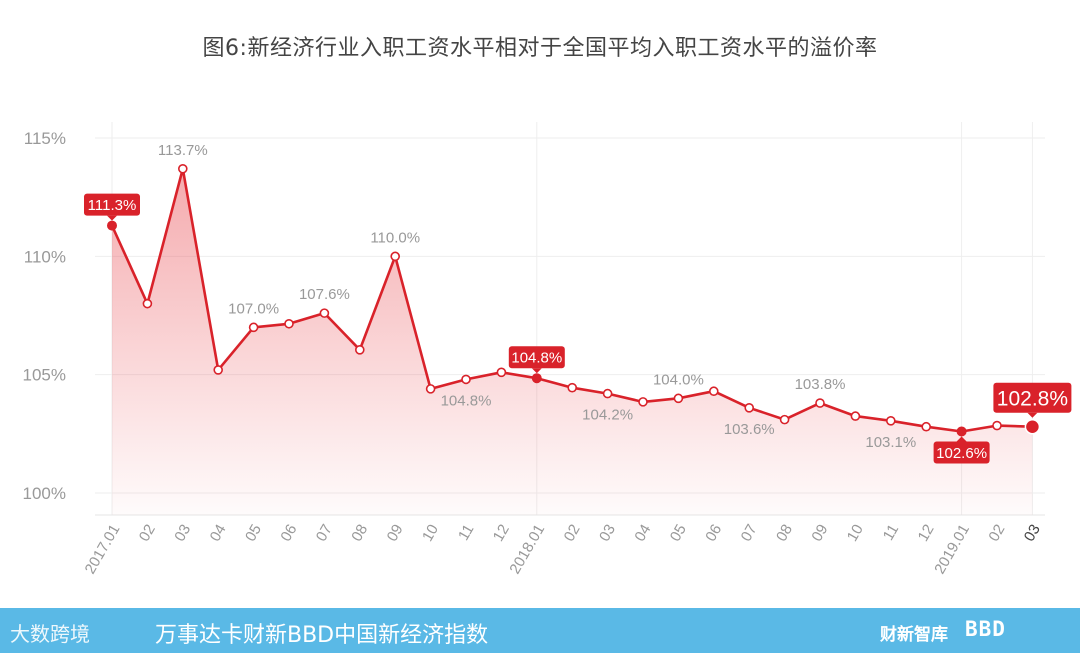 This screenshot has width=1080, height=653. Describe the element at coordinates (820, 384) in the screenshot. I see `data-label: 103.8%` at that location.